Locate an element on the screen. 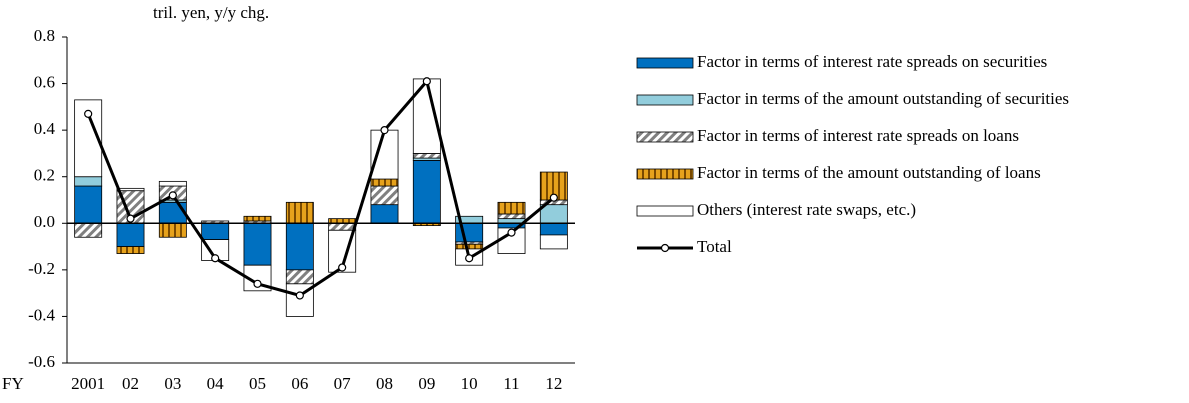 Image resolution: width=1189 pixels, height=403 pixels. x-tick-label: 08 is located at coordinates (384, 383).